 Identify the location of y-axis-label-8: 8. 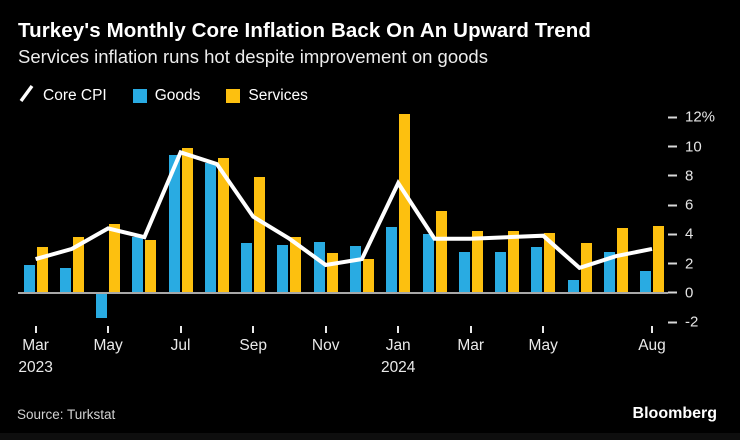
(680, 175).